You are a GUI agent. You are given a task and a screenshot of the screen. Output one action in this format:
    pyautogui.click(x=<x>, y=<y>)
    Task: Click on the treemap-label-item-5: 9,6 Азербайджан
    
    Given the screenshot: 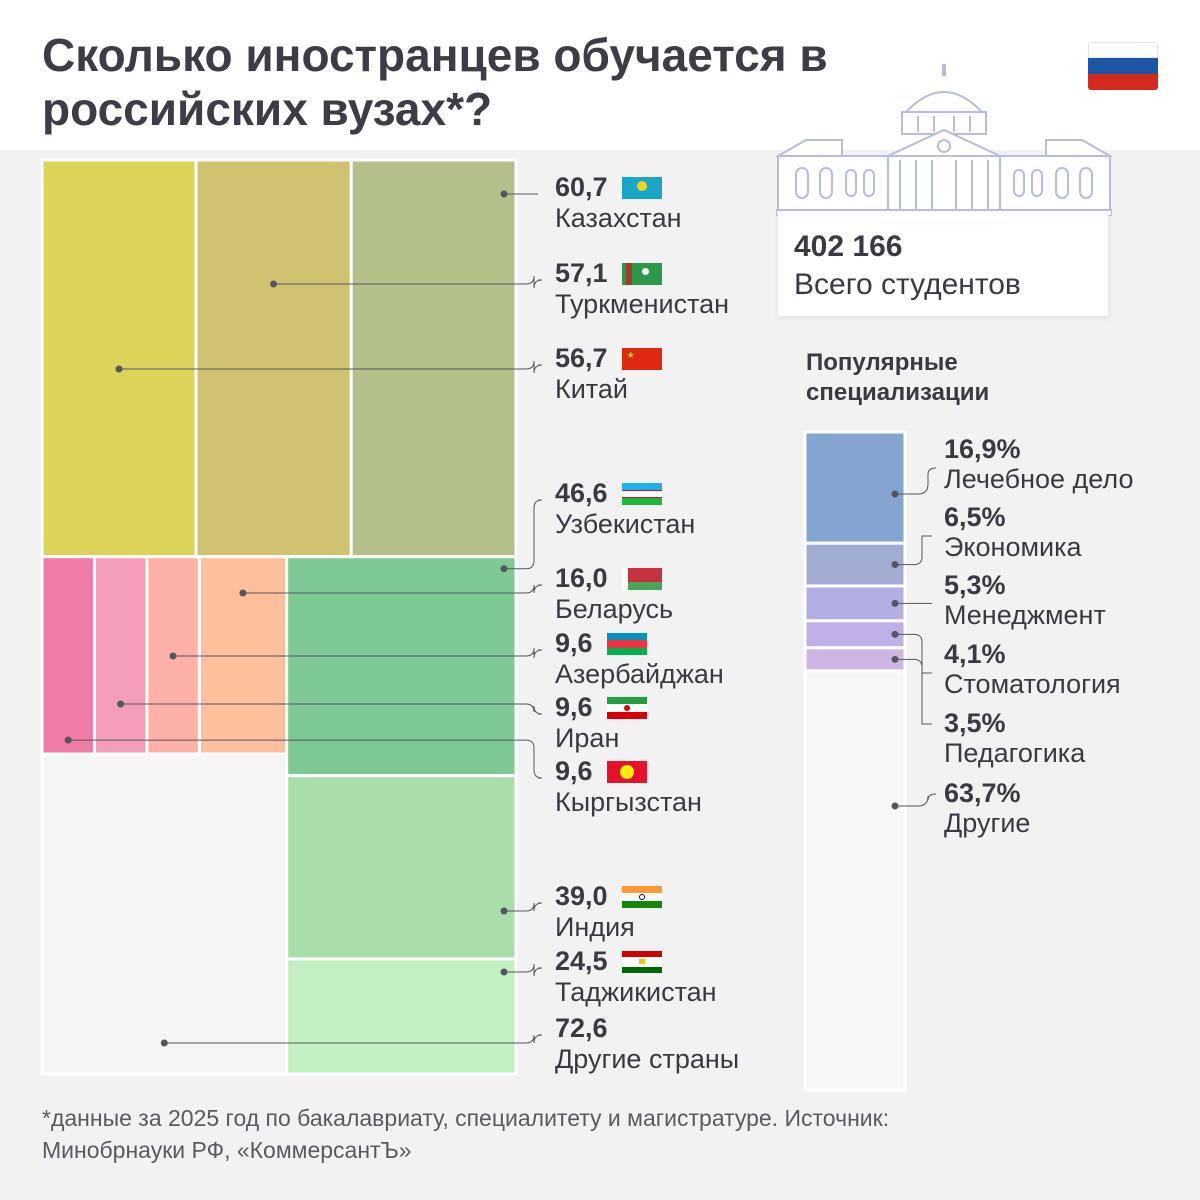 What is the action you would take?
    pyautogui.click(x=639, y=659)
    